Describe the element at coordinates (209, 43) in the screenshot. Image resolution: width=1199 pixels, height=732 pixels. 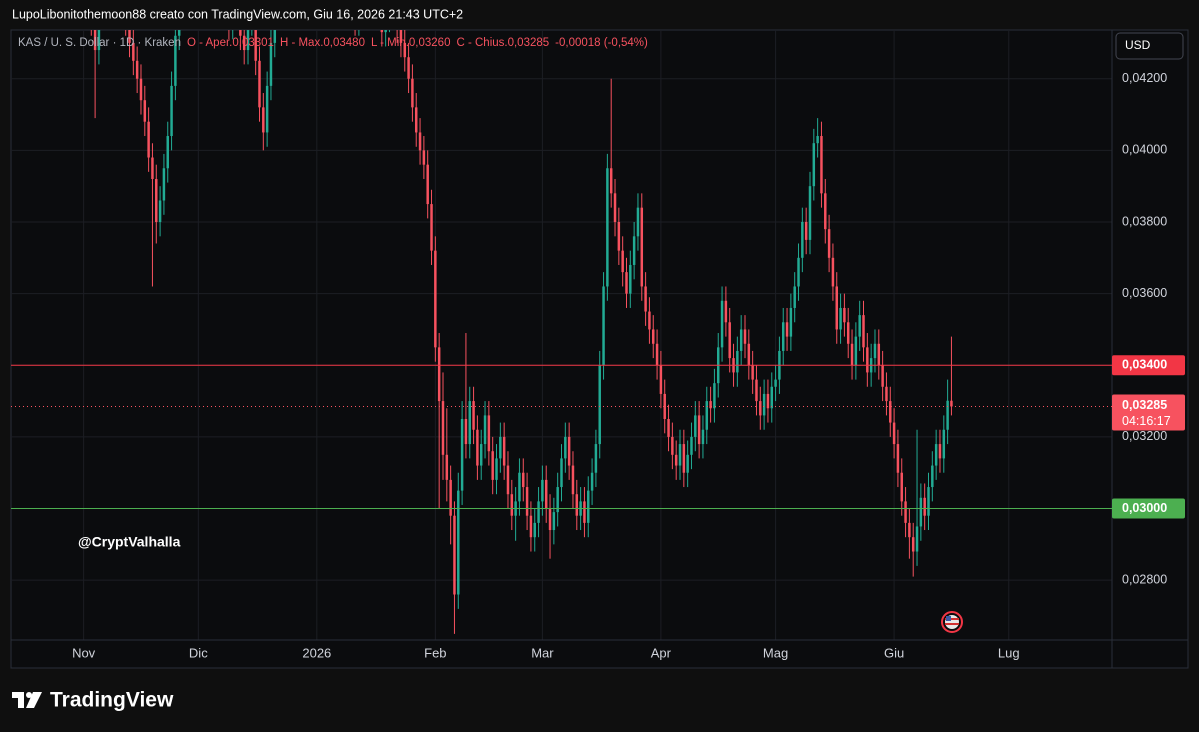
I see `legend-key: O - Aper.` at that location.